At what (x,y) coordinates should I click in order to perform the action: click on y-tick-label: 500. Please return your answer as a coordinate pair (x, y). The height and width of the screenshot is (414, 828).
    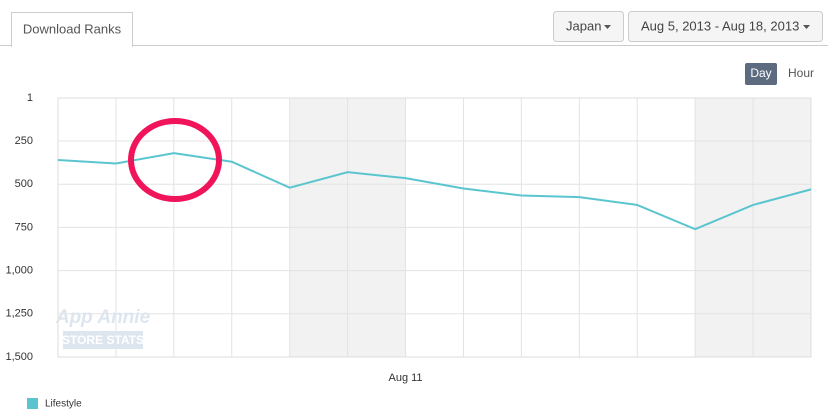
    Looking at the image, I should click on (24, 184).